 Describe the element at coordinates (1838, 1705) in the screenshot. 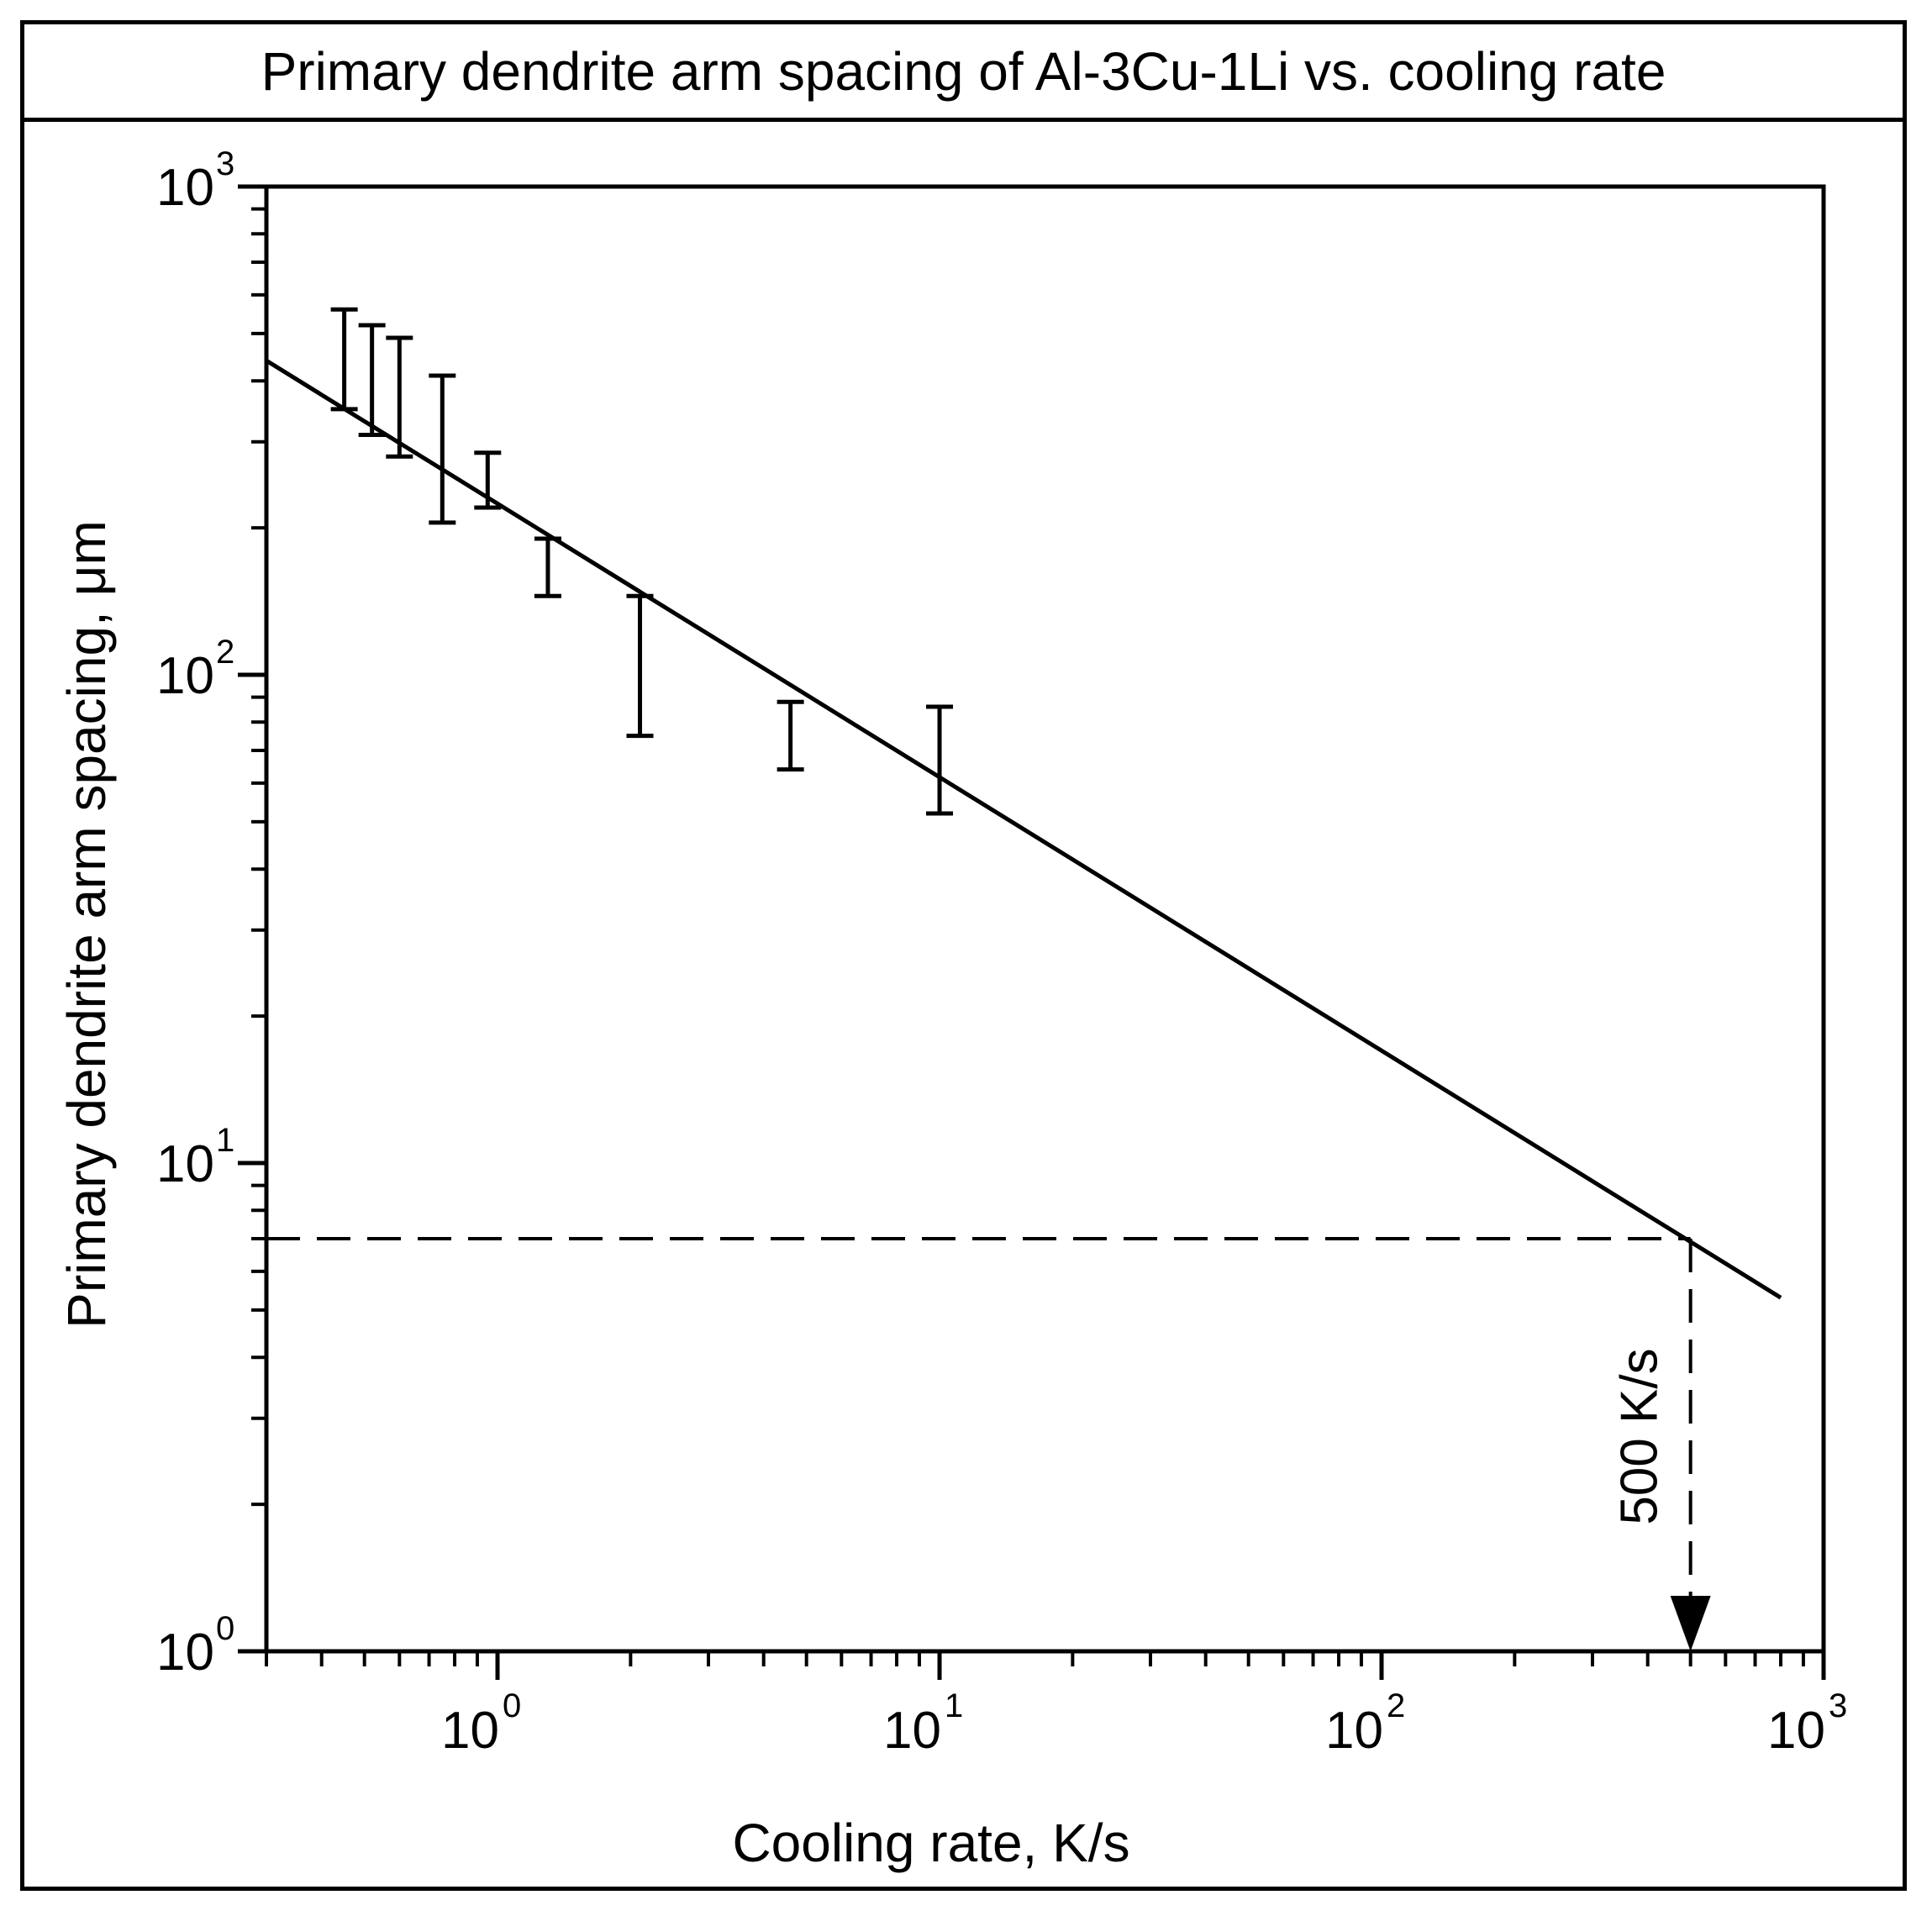

I see `x-tick-label-exponent: 3` at that location.